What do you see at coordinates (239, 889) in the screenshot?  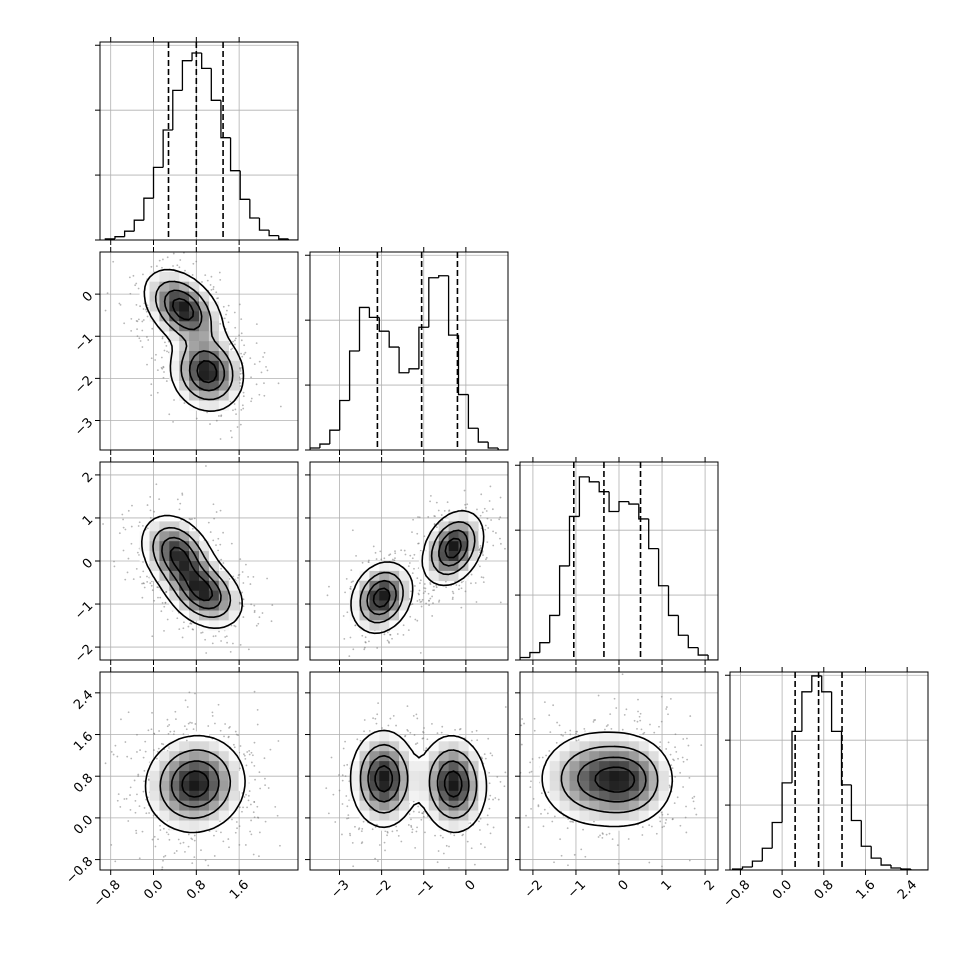 I see `xtick-label-0-3: 1.6` at bounding box center [239, 889].